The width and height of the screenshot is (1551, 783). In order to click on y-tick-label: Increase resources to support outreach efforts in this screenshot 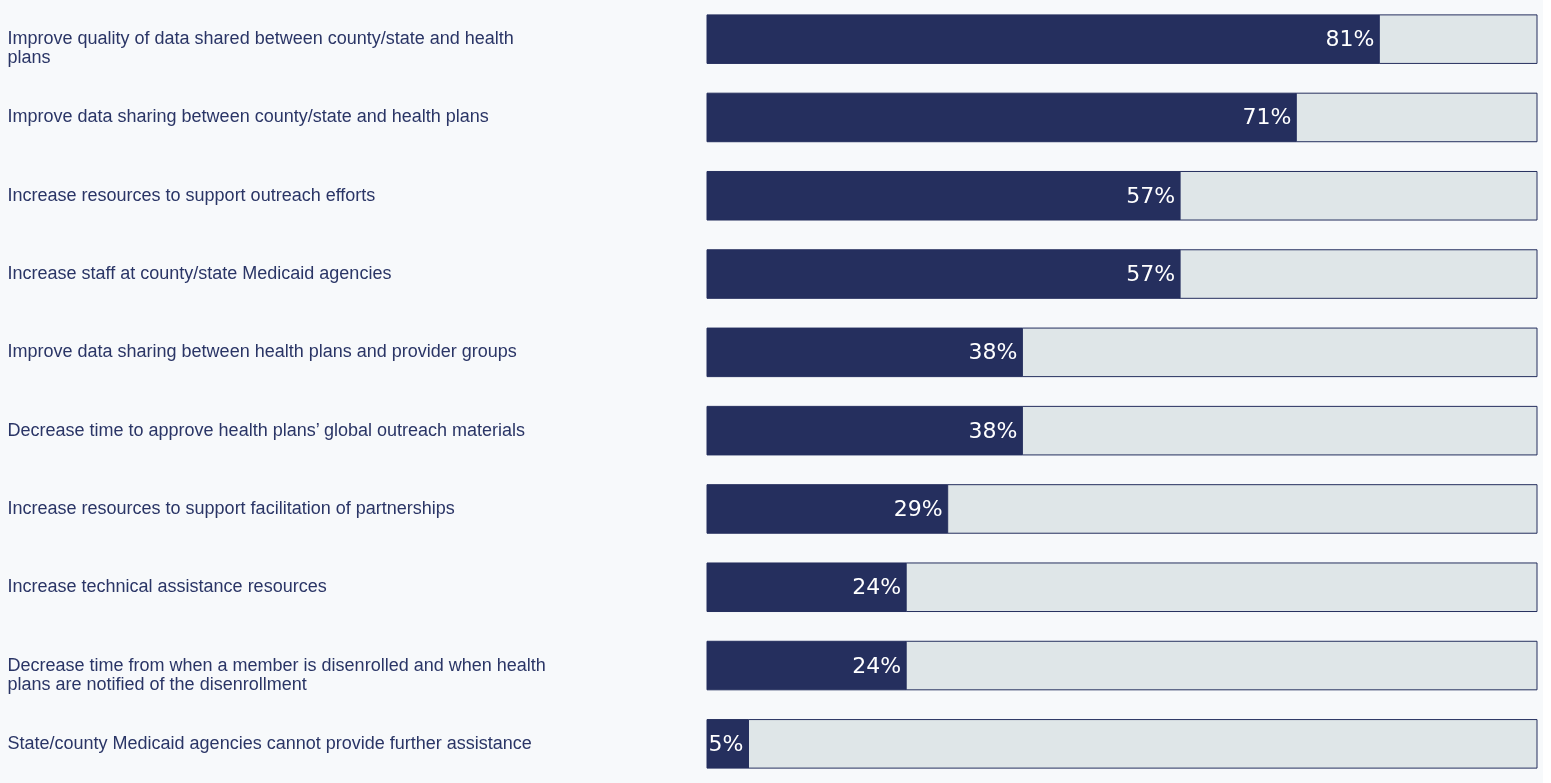, I will do `click(191, 194)`.